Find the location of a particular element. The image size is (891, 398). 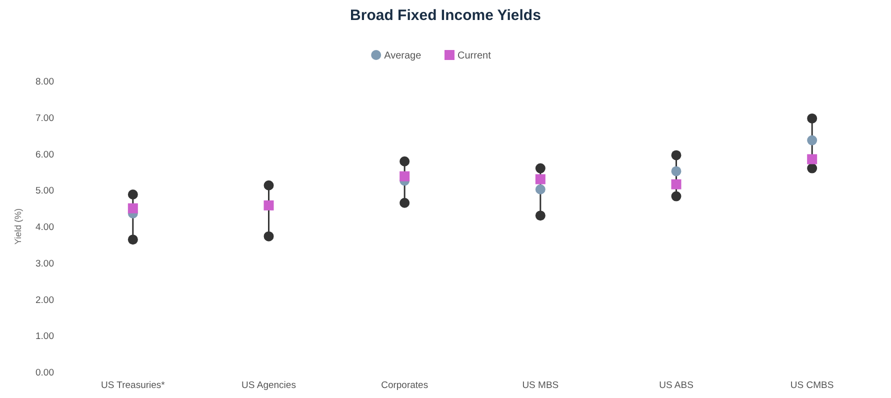

y-tick-label: 6.00 is located at coordinates (45, 154).